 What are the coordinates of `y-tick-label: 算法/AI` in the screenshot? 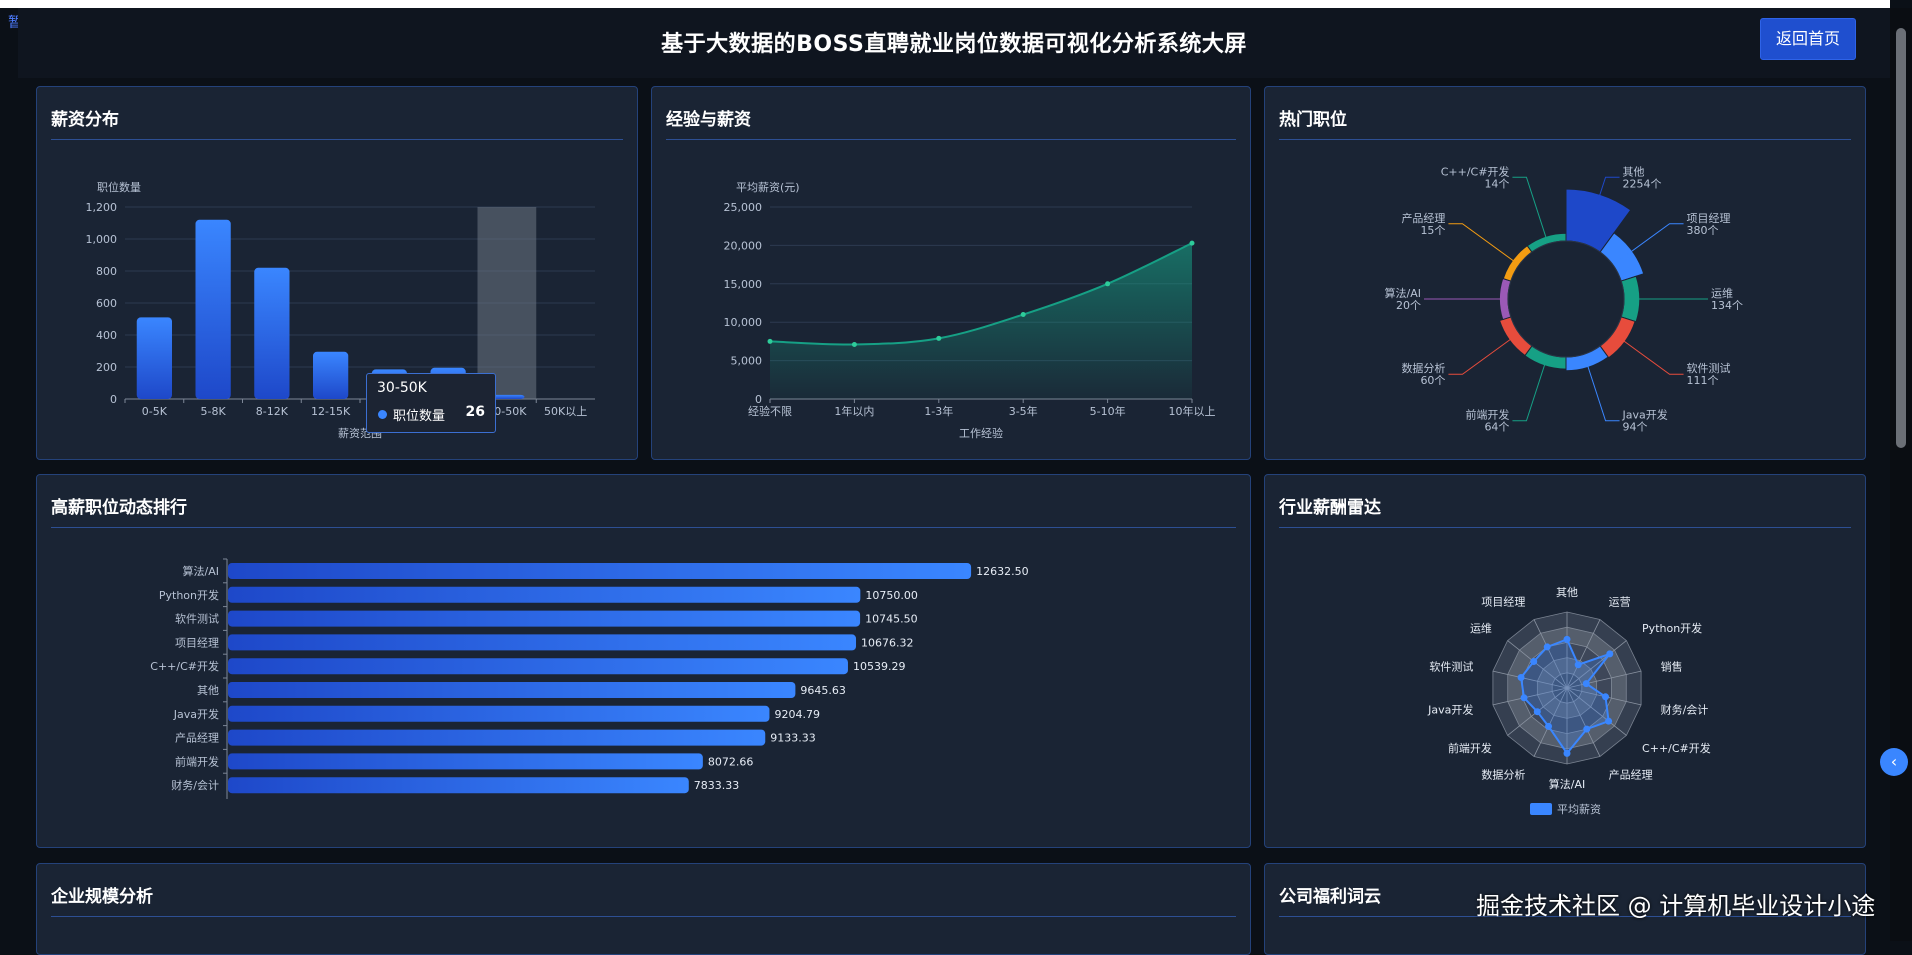 It's located at (201, 571).